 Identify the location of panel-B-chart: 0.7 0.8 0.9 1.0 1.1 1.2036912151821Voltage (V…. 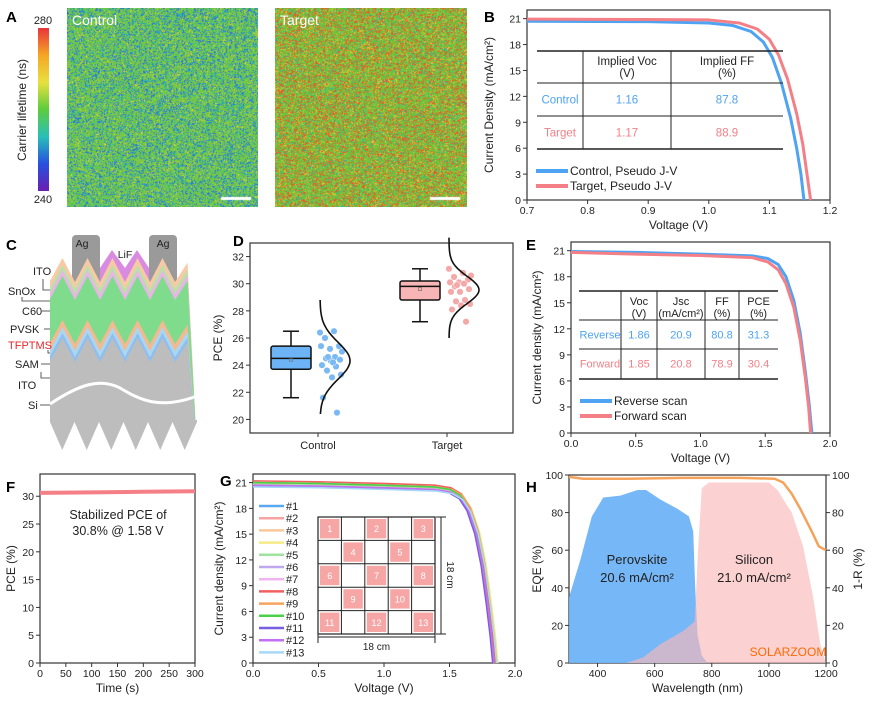
(659, 121).